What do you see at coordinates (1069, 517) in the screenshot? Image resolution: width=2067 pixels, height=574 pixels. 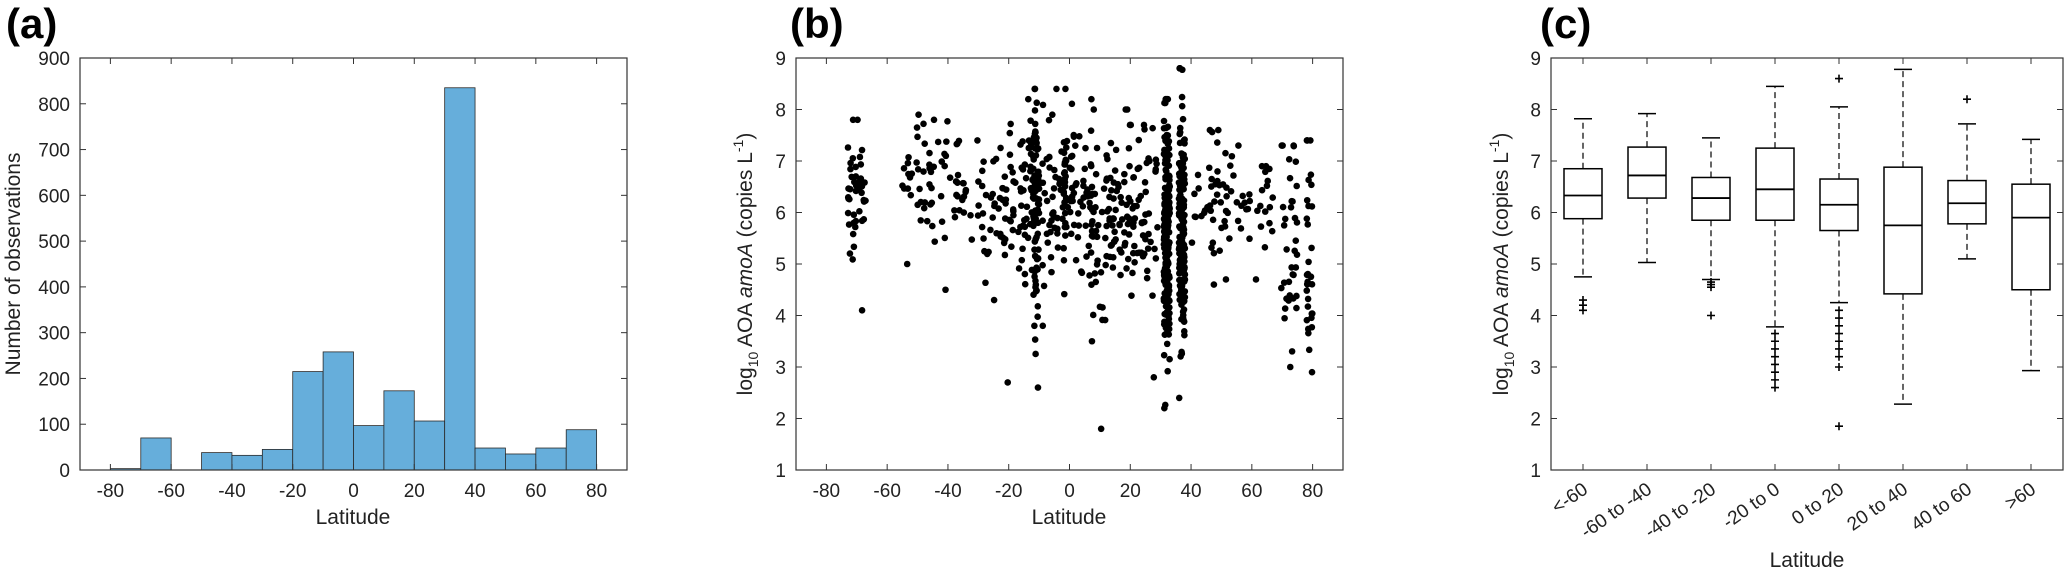 I see `panel-b-xlabel: Latitude` at bounding box center [1069, 517].